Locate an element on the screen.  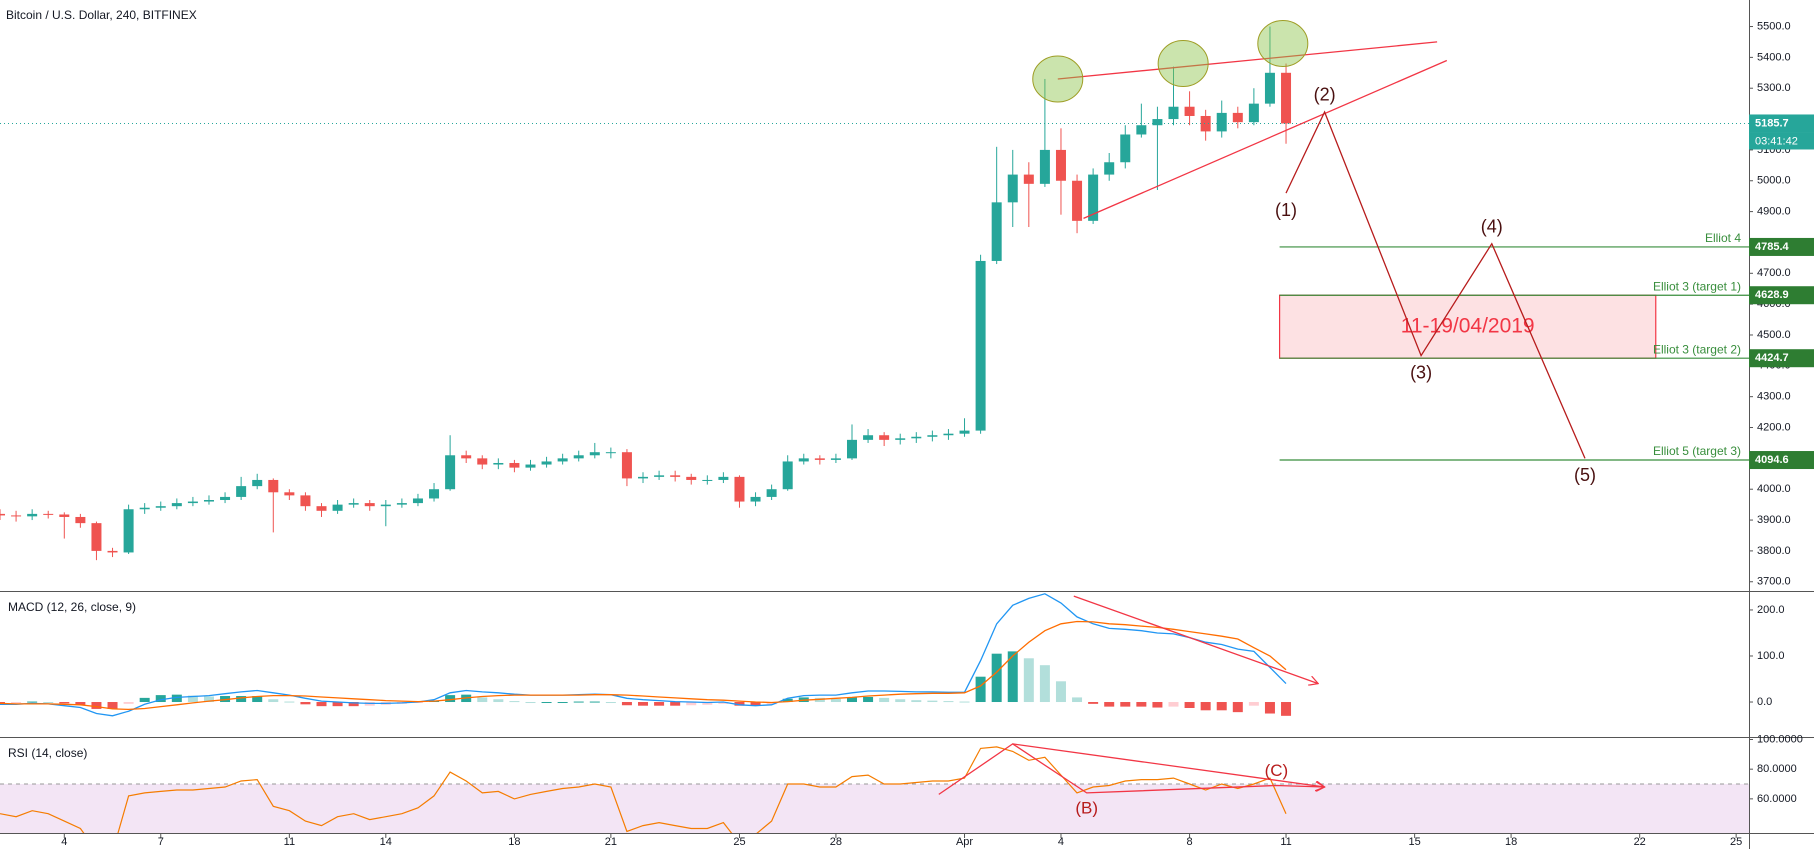
level-label: Elliot 3 (target 1) is located at coordinates (1697, 286).